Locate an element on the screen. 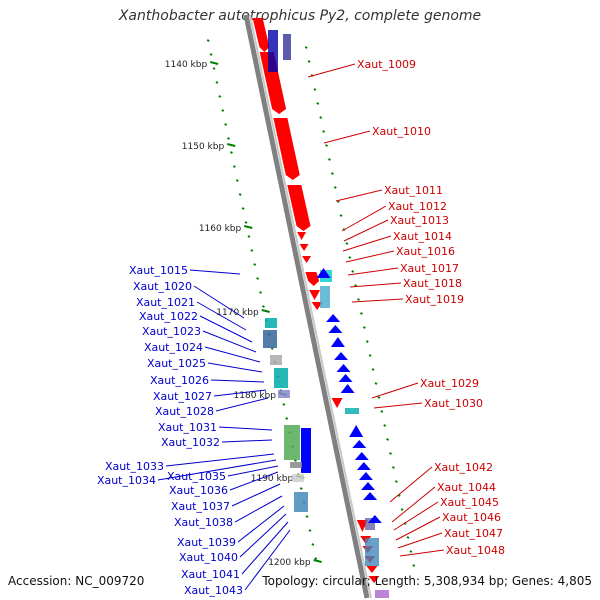 This screenshot has height=600, width=600. gene-label: Xaut_1020 is located at coordinates (162, 286).